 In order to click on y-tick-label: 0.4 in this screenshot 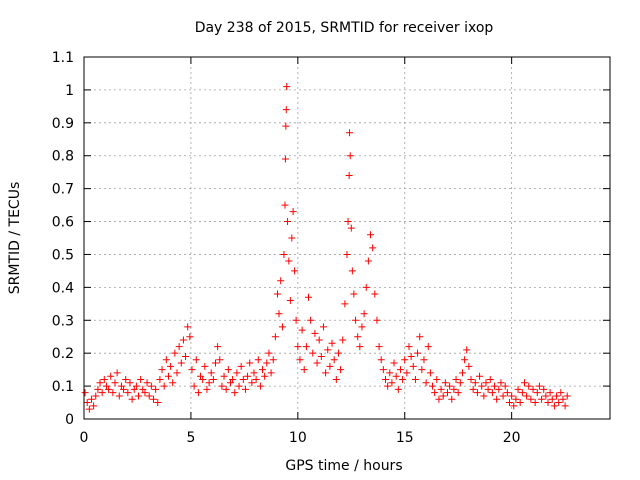, I will do `click(63, 288)`.